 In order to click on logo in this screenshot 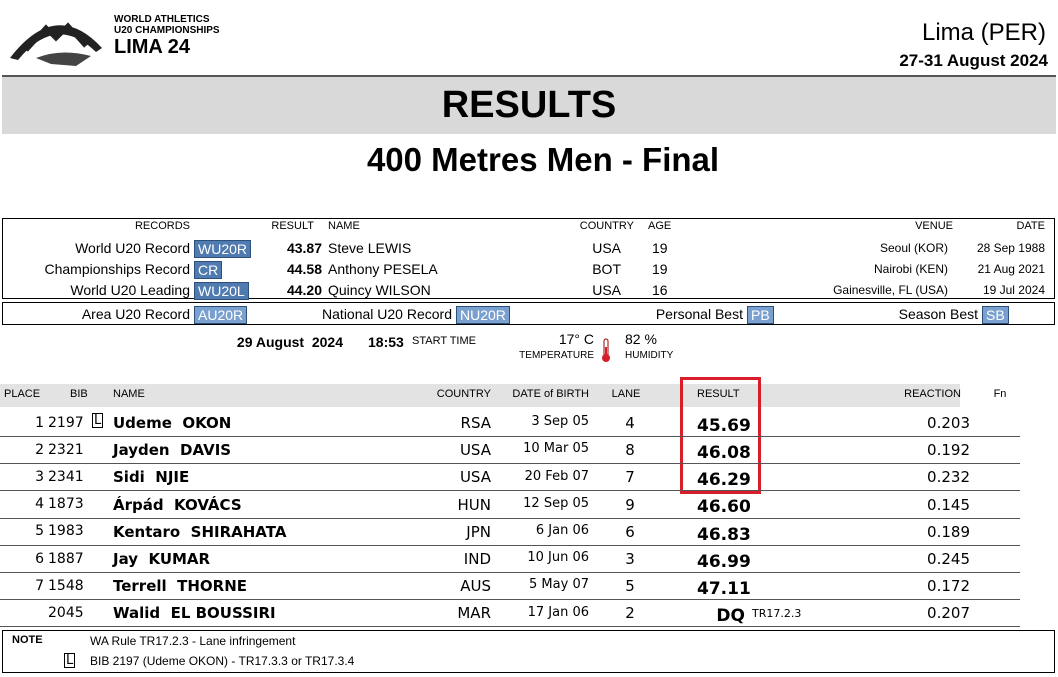, I will do `click(56, 44)`.